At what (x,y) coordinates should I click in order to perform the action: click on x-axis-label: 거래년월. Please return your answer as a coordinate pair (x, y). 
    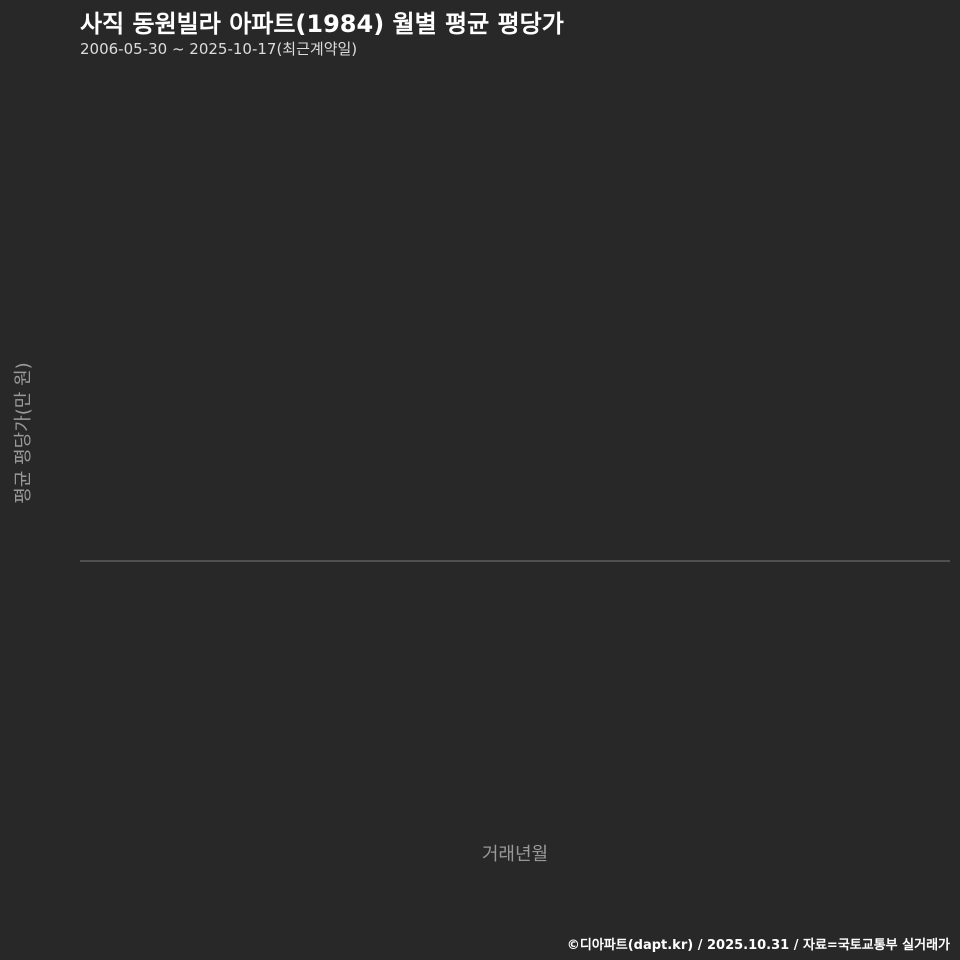
    Looking at the image, I should click on (515, 854).